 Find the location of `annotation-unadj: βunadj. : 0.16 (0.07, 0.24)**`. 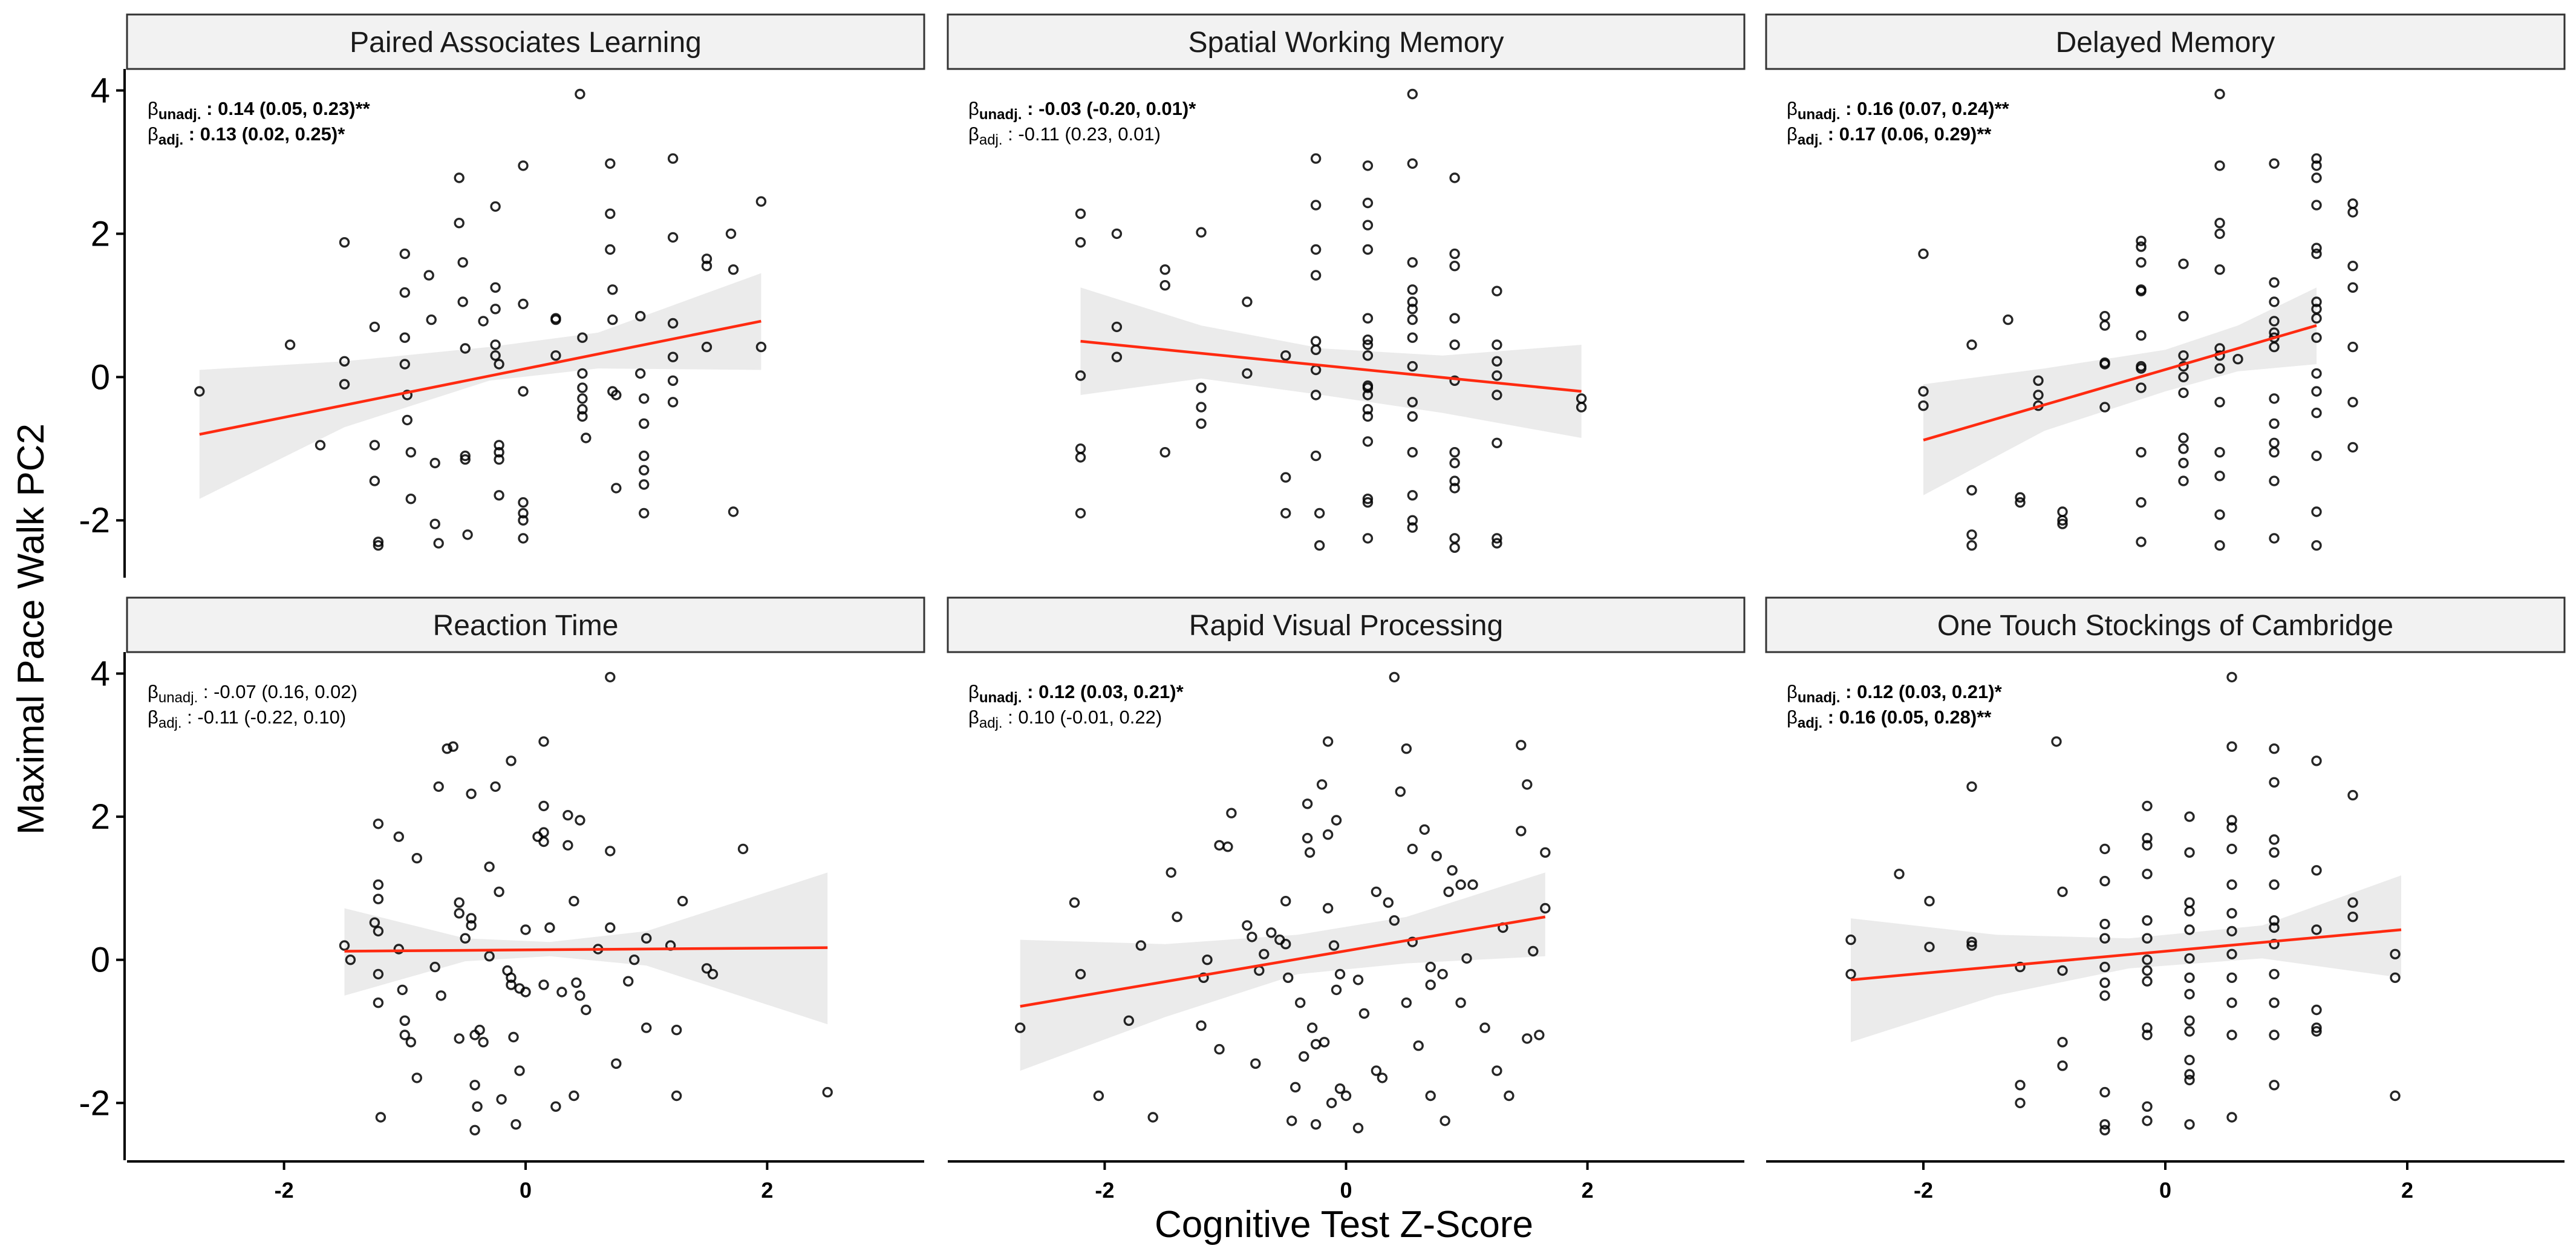

annotation-unadj: βunadj. : 0.16 (0.07, 0.24)** is located at coordinates (1898, 110).